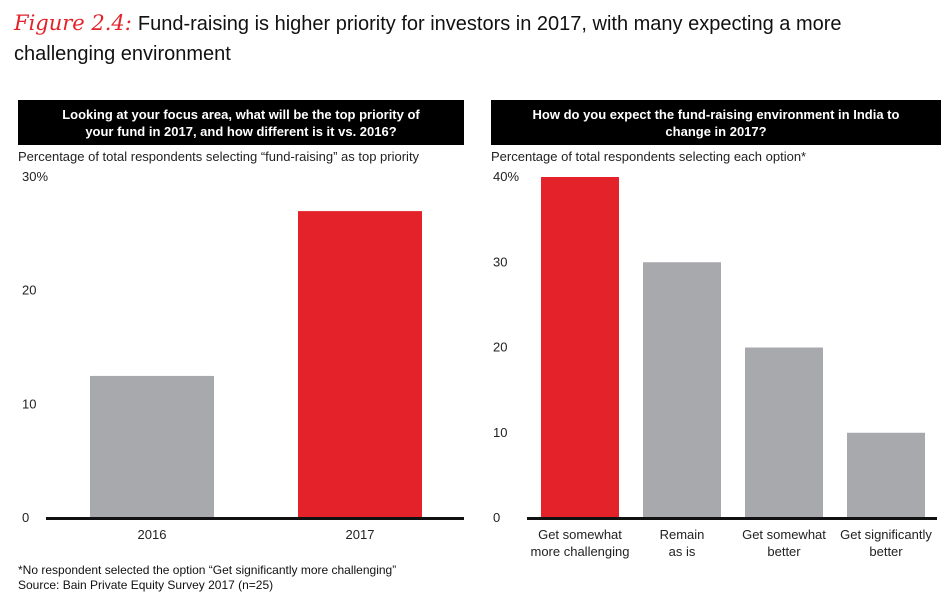 This screenshot has width=950, height=613. Describe the element at coordinates (579, 551) in the screenshot. I see `x-category-label: more challenging` at that location.